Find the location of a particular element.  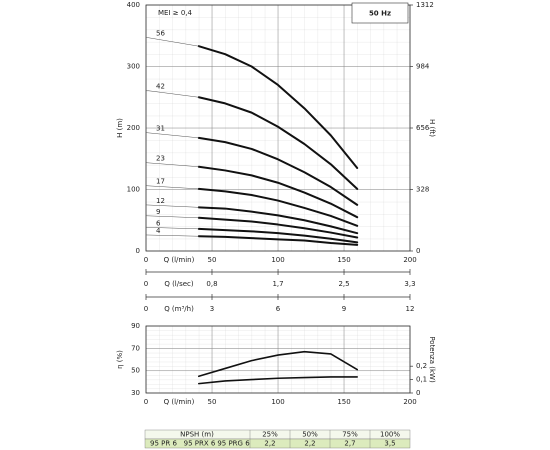

curve-label: 4 is located at coordinates (158, 231).